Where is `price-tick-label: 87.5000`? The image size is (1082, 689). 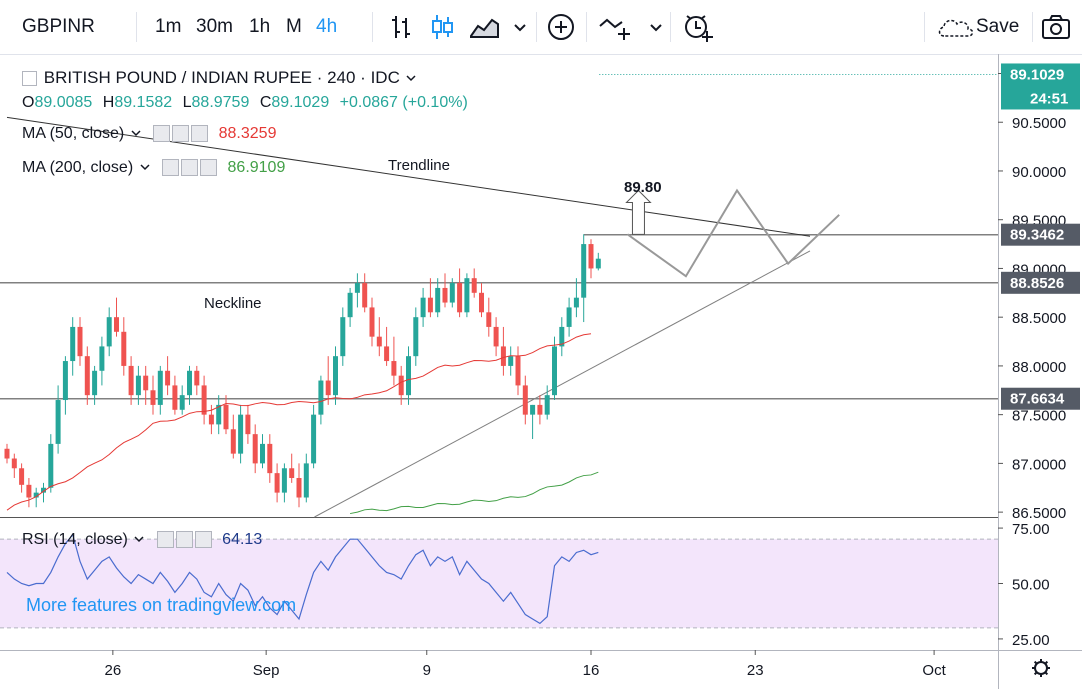 price-tick-label: 87.5000 is located at coordinates (1039, 416).